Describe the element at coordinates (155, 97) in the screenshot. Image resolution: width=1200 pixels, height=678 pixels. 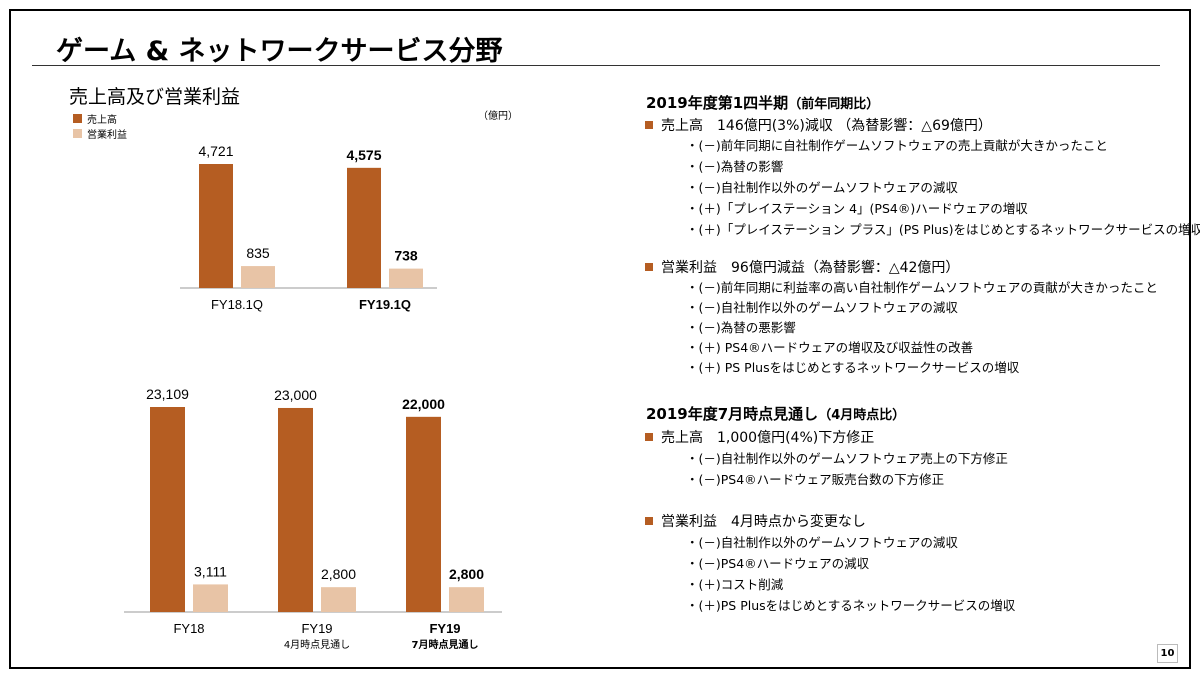
I see `chart-title: 売上高及び営業利益` at that location.